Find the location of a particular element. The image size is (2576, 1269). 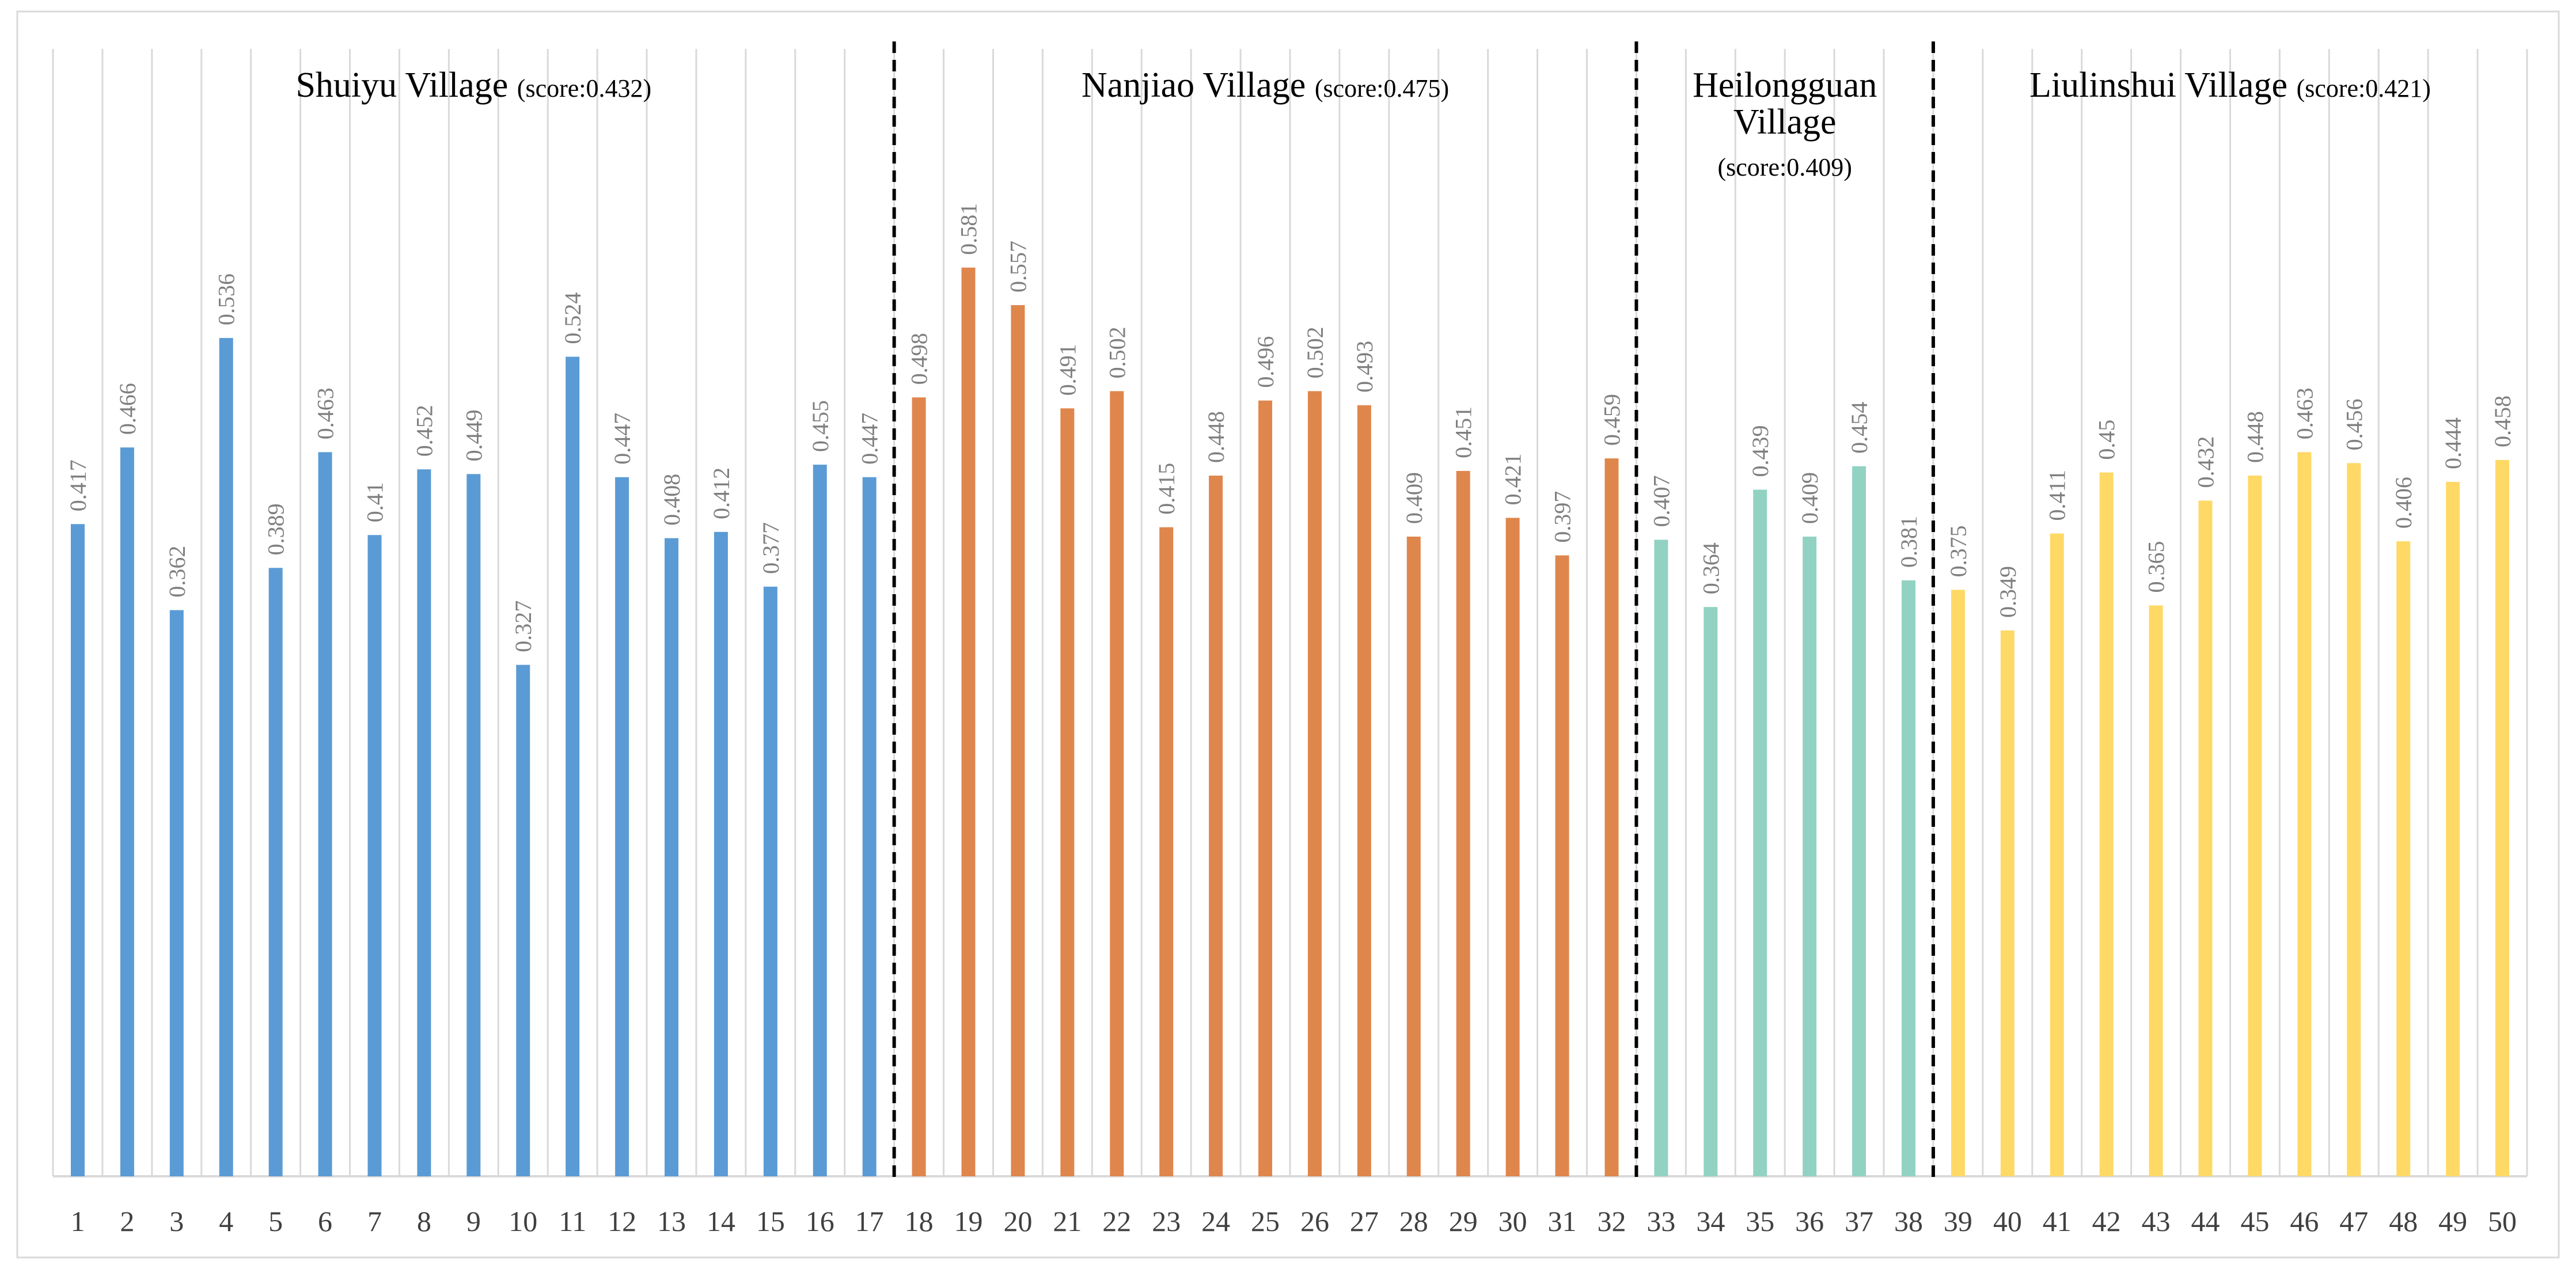

data-label-18: 0.498 is located at coordinates (919, 359).